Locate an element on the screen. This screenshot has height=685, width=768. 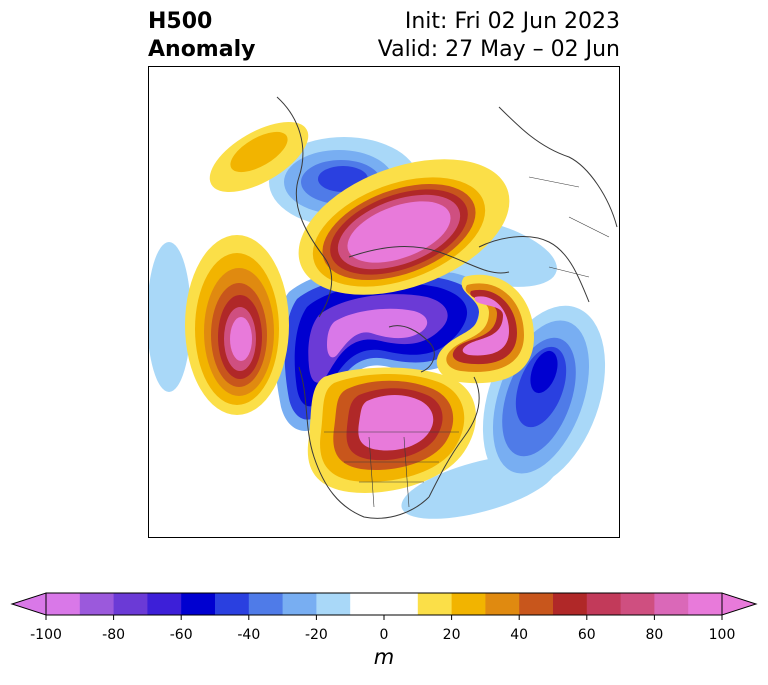
chart-title-left: H500 Anomaly is located at coordinates (201, 36).